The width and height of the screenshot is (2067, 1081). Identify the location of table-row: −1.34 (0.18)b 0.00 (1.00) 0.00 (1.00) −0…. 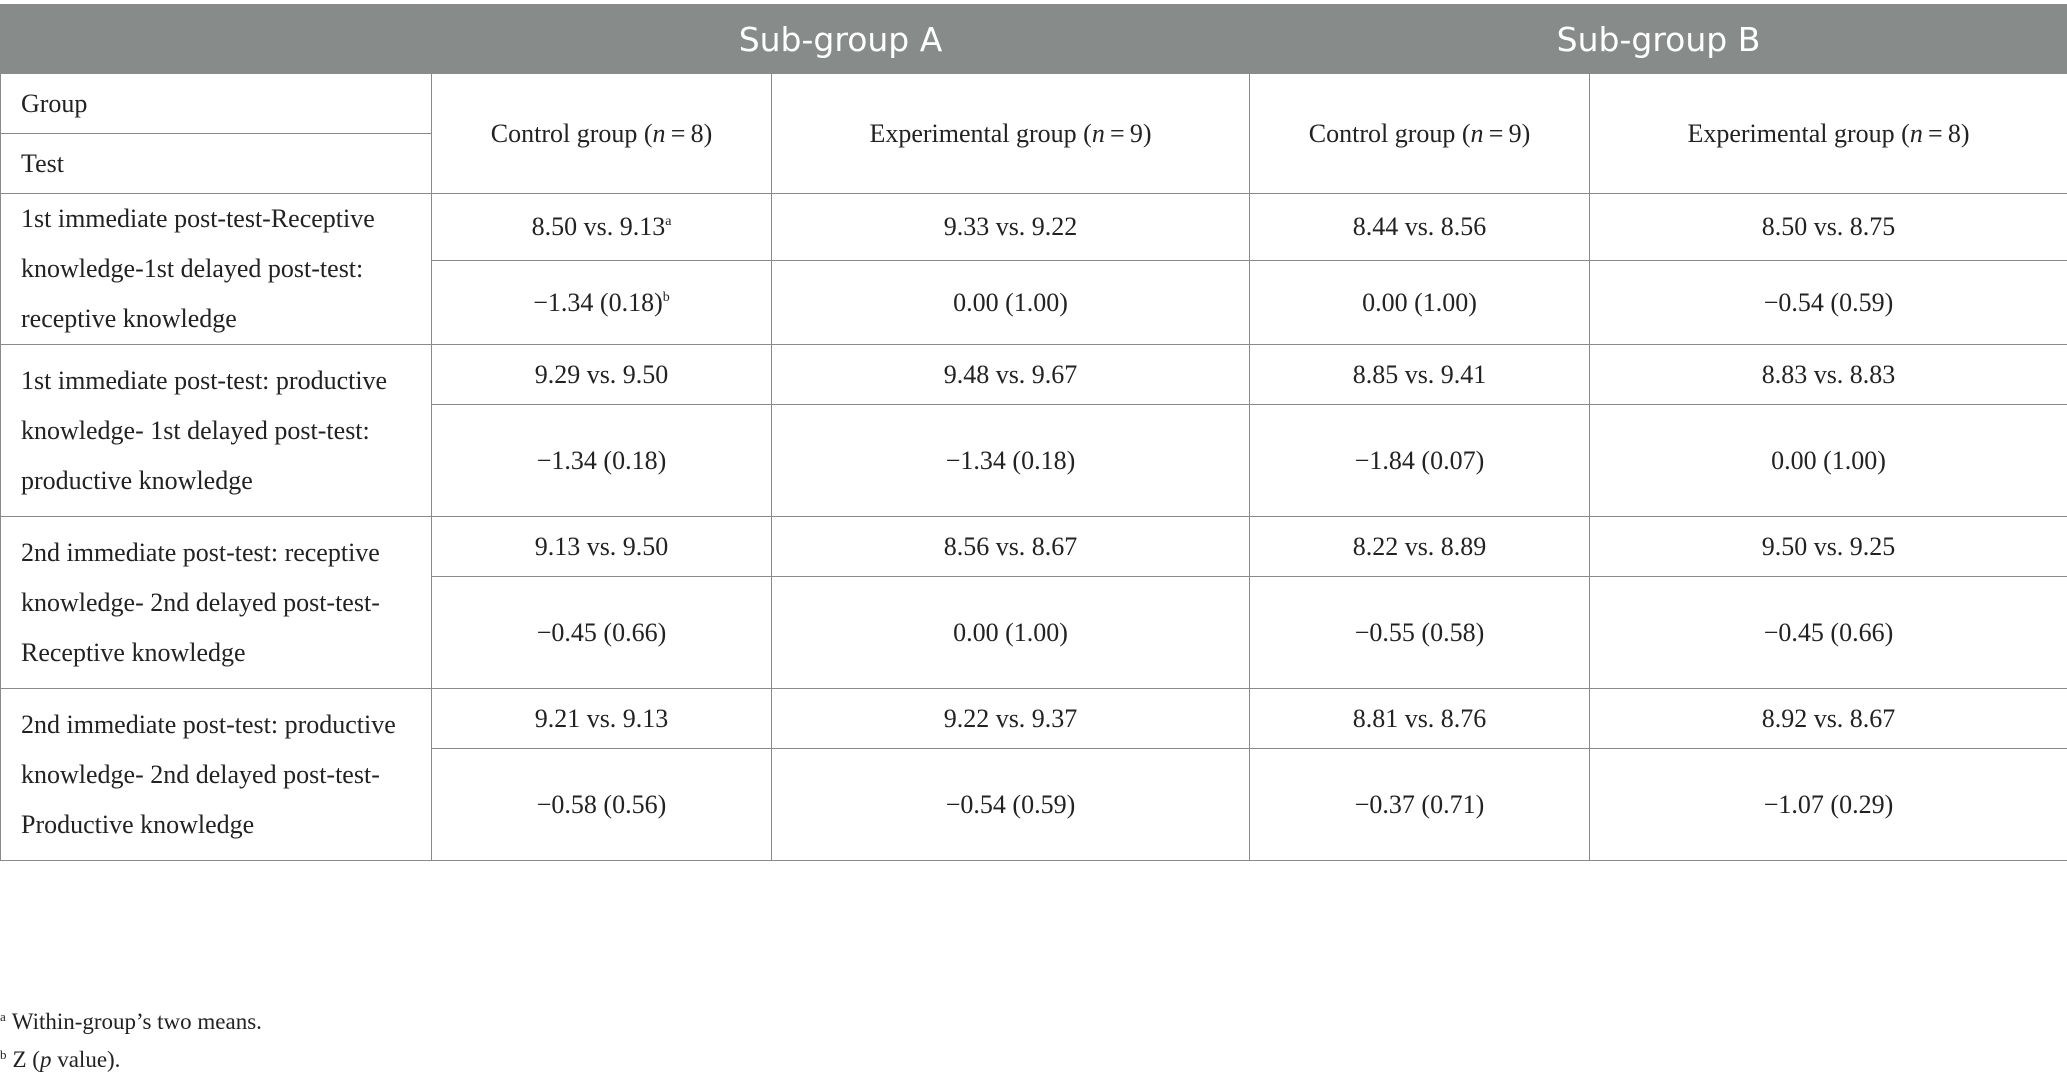
(1034, 302).